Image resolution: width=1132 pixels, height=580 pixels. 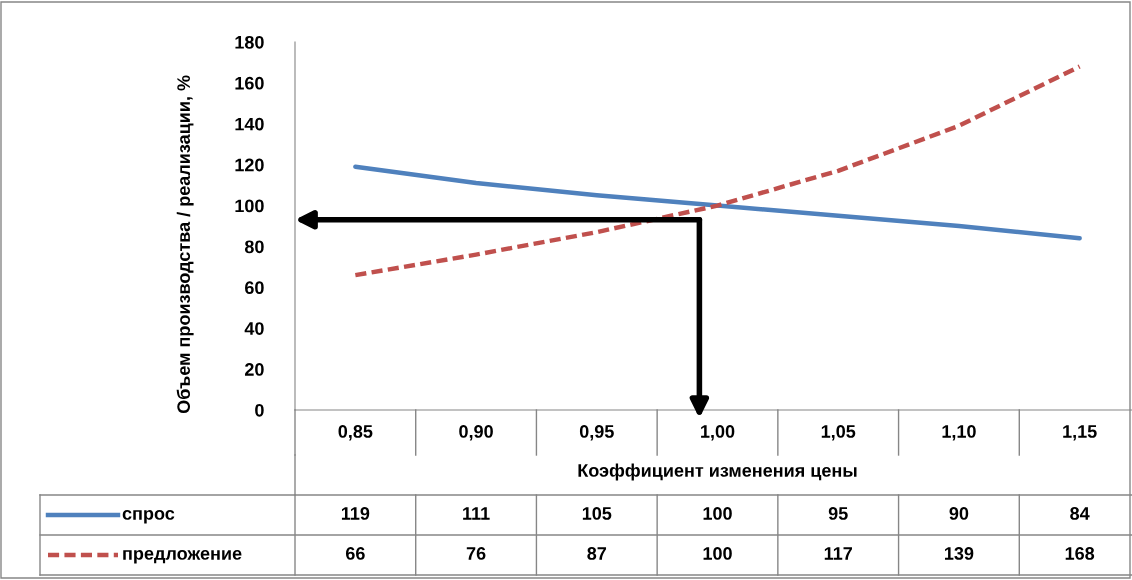 I want to click on data-label: 87, so click(x=597, y=553).